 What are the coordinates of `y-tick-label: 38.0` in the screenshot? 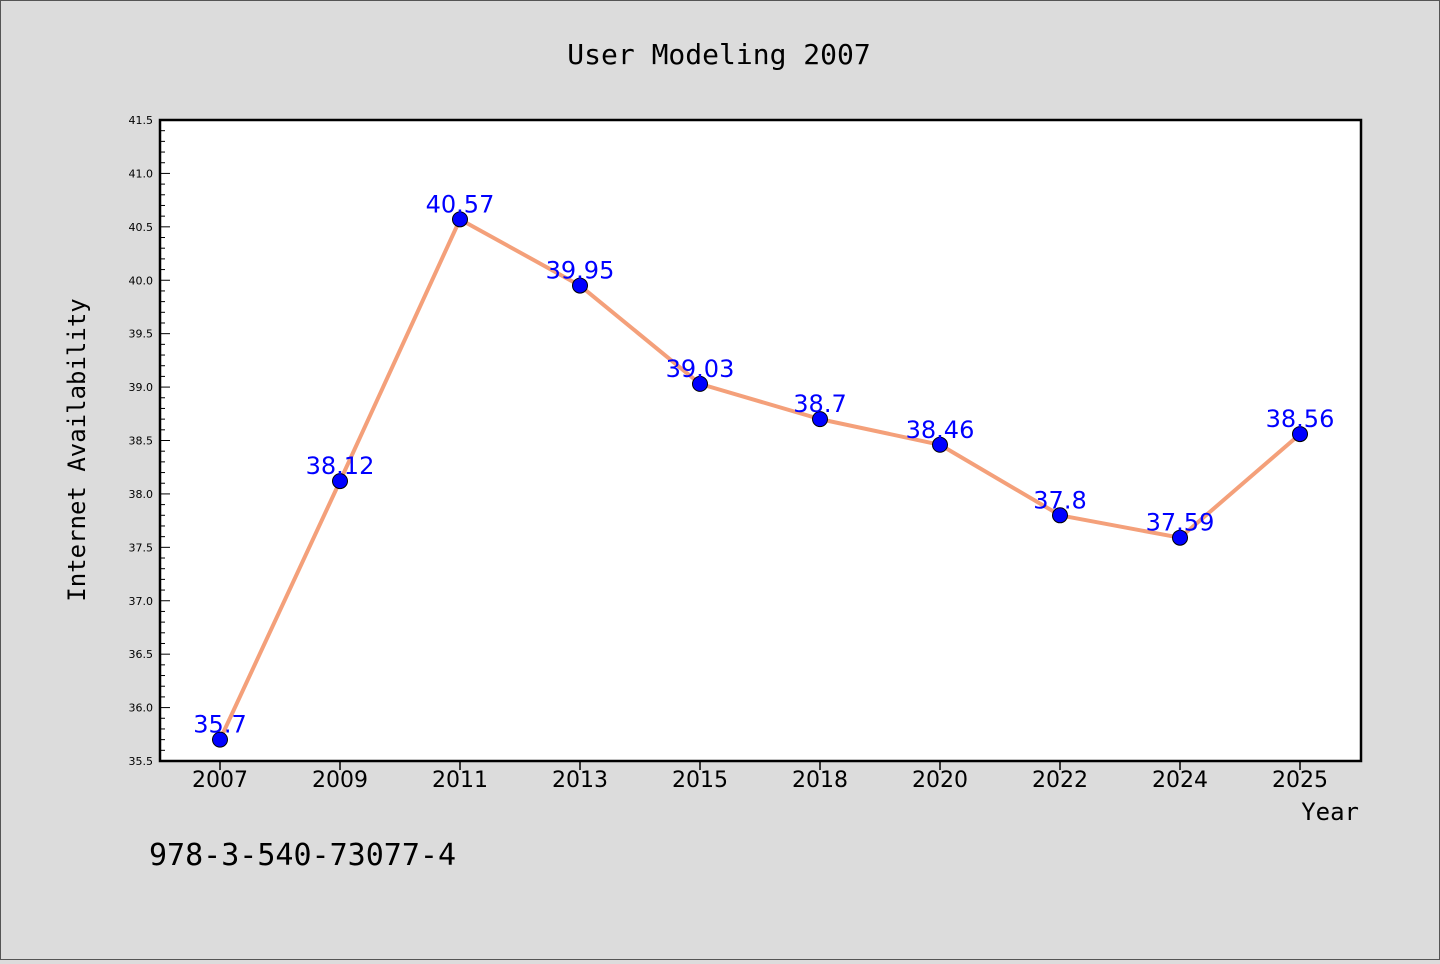 It's located at (141, 494).